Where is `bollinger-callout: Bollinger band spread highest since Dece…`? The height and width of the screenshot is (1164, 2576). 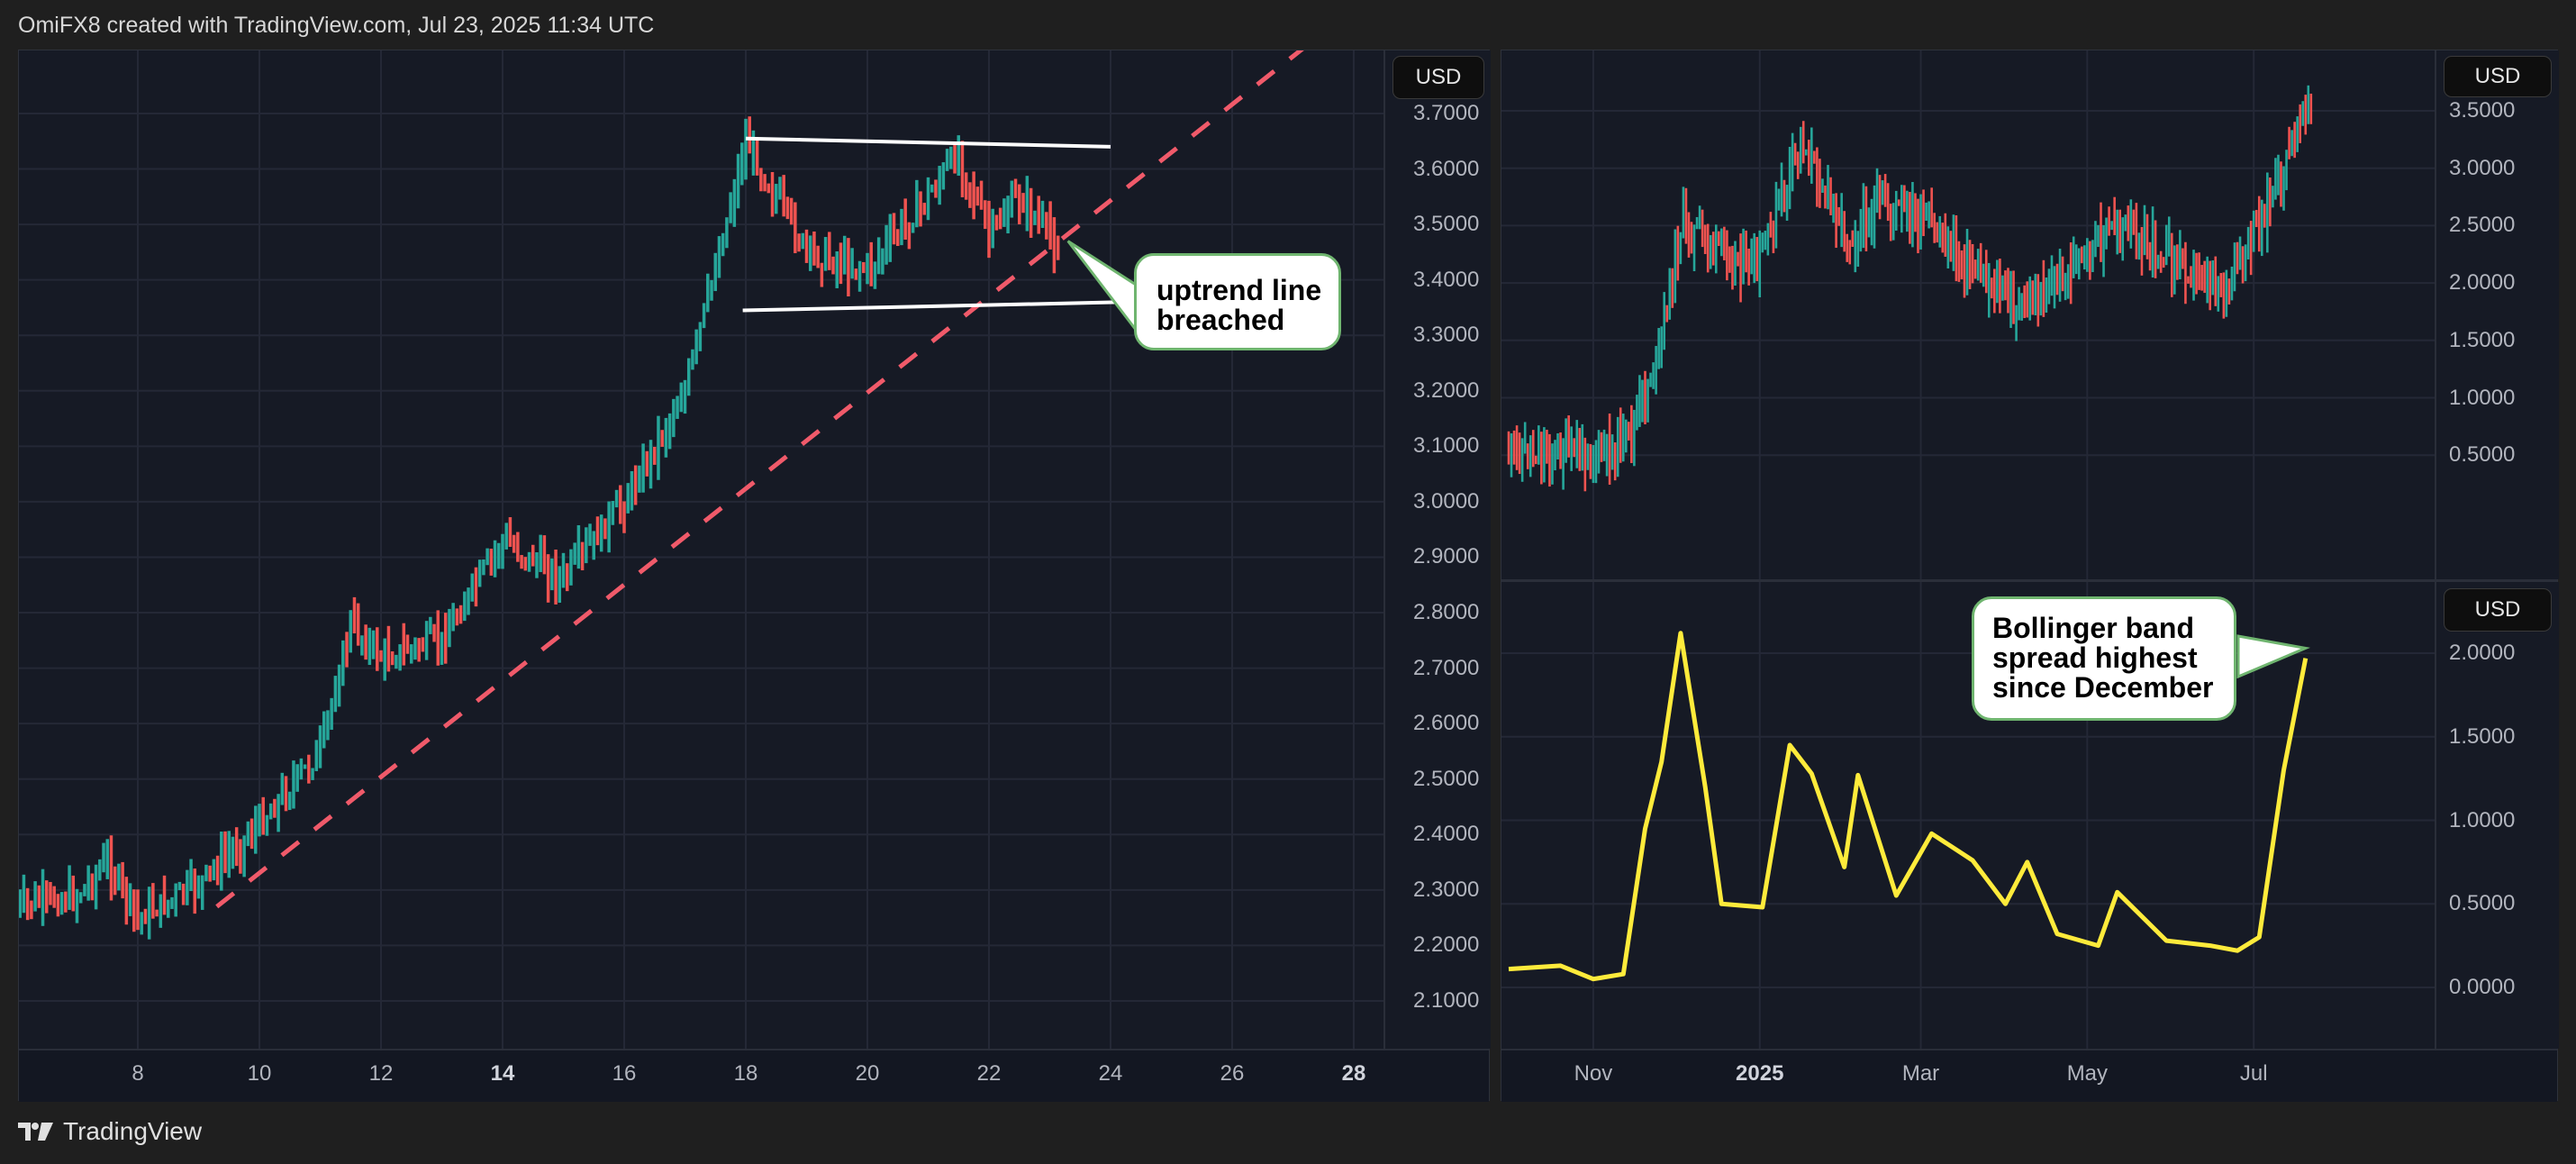 bollinger-callout: Bollinger band spread highest since Dece… is located at coordinates (2104, 658).